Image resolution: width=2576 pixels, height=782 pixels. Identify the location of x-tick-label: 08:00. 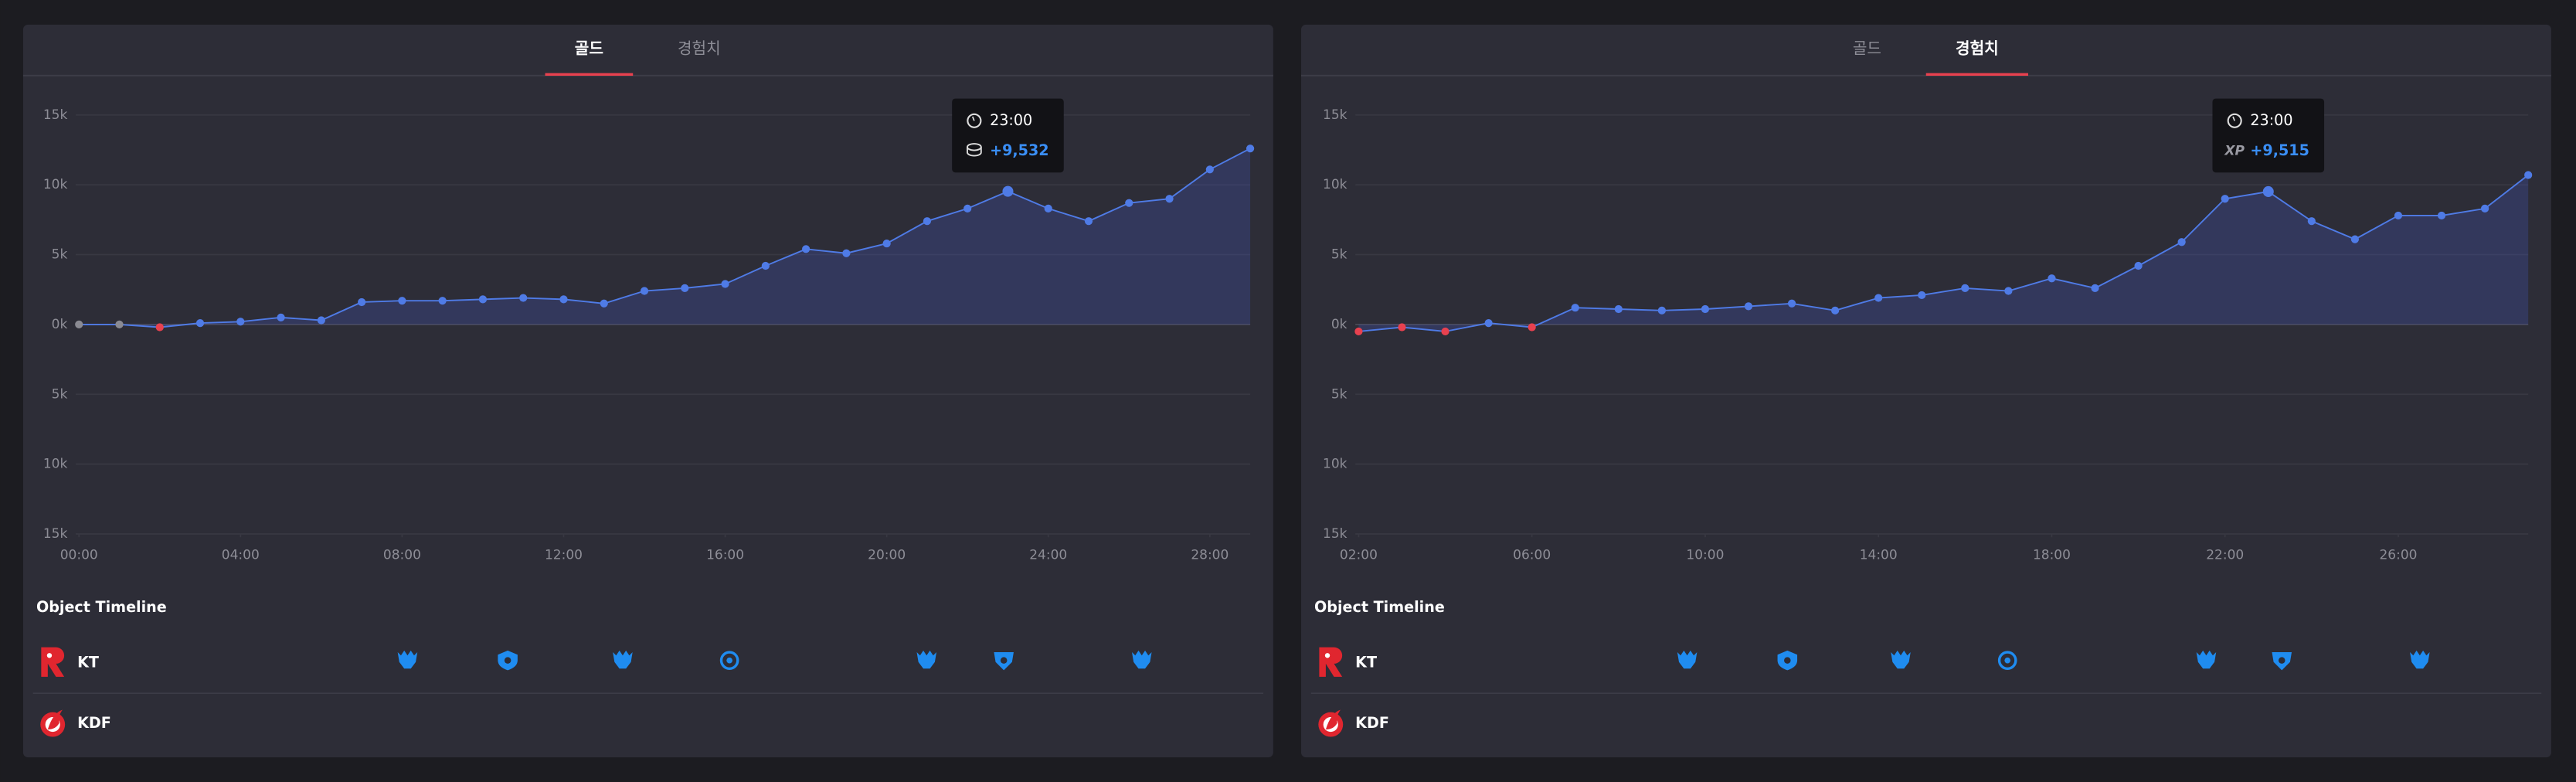
(402, 555).